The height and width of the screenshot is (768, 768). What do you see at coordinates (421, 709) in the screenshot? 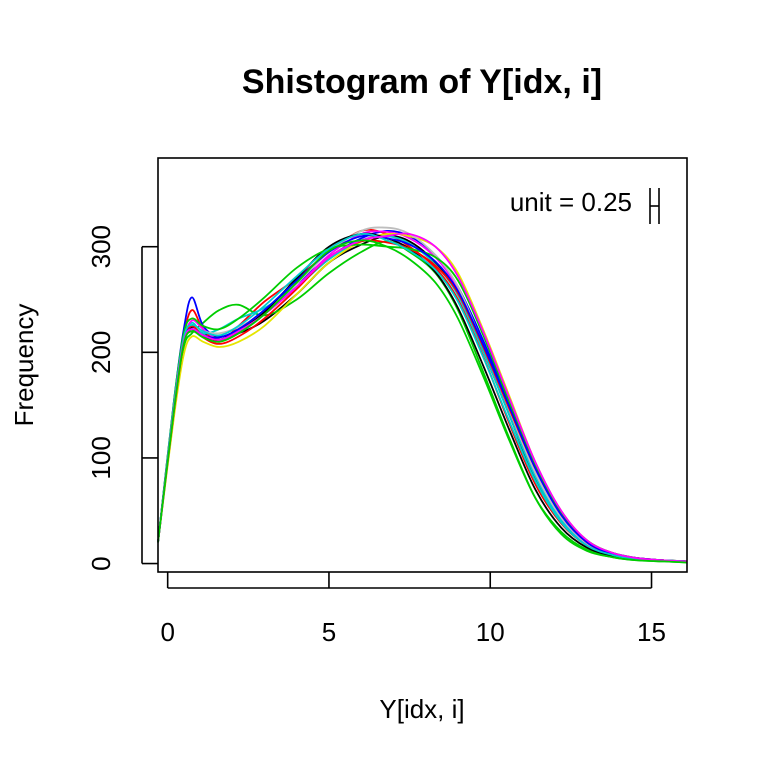
I see `x-axis-label: Y[idx, i]` at bounding box center [421, 709].